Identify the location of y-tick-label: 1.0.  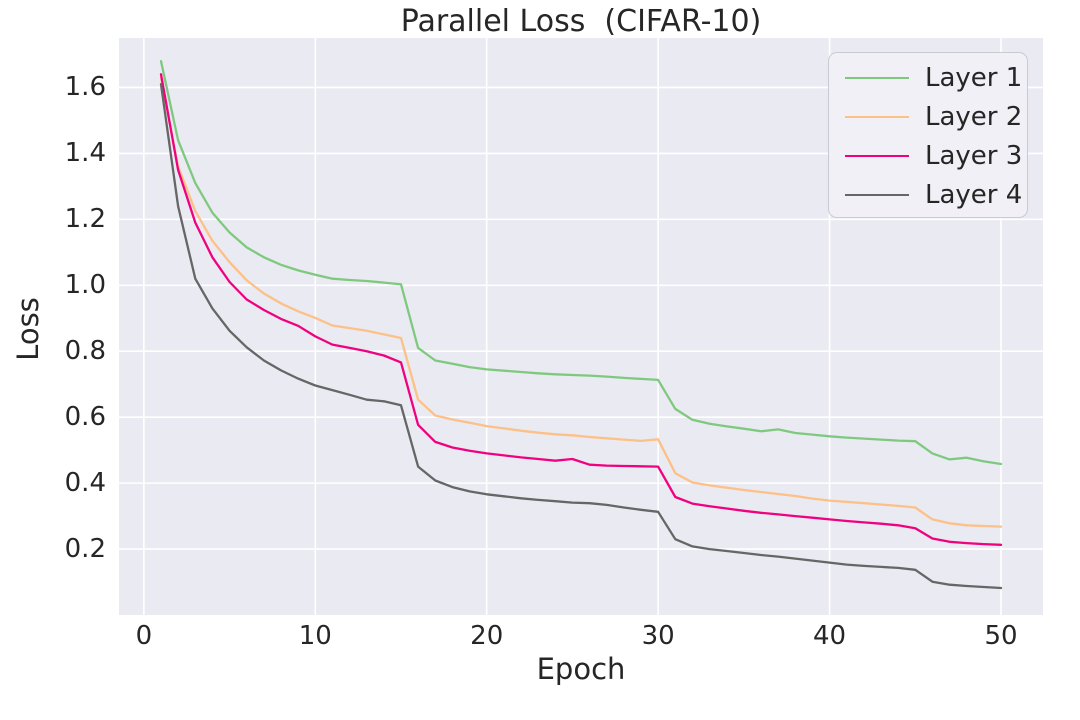
(85, 285).